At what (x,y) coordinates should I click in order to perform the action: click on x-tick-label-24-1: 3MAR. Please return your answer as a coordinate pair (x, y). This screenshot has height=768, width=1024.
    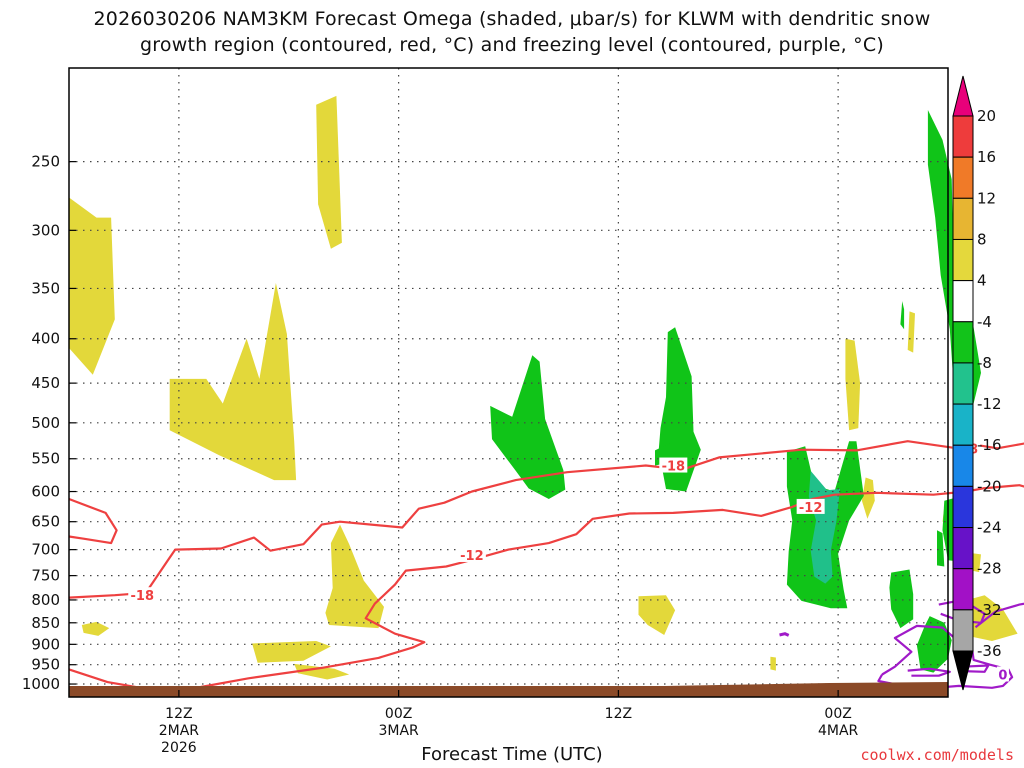
    Looking at the image, I should click on (398, 731).